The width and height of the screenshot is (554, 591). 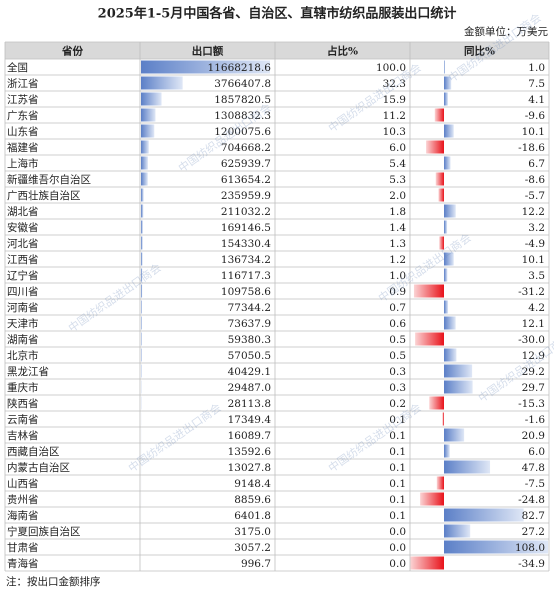 I want to click on number-cell: 10.3, so click(x=394, y=132).